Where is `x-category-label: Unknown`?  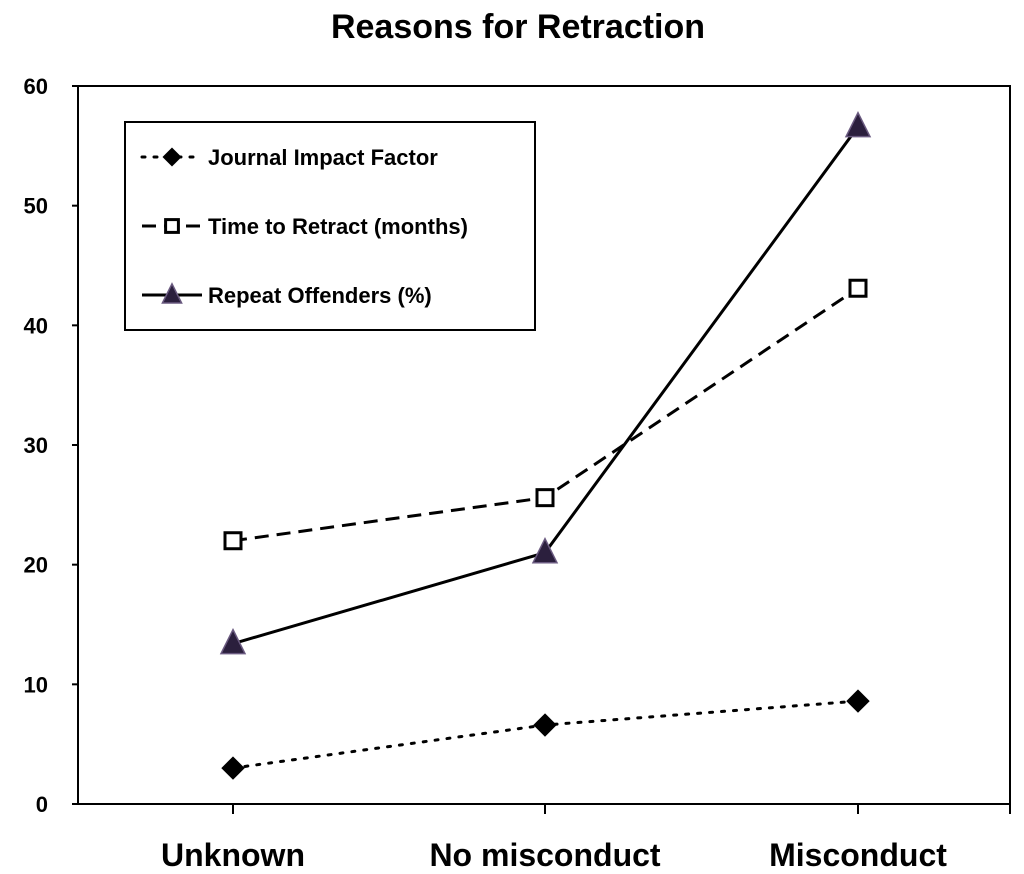
x-category-label: Unknown is located at coordinates (233, 855).